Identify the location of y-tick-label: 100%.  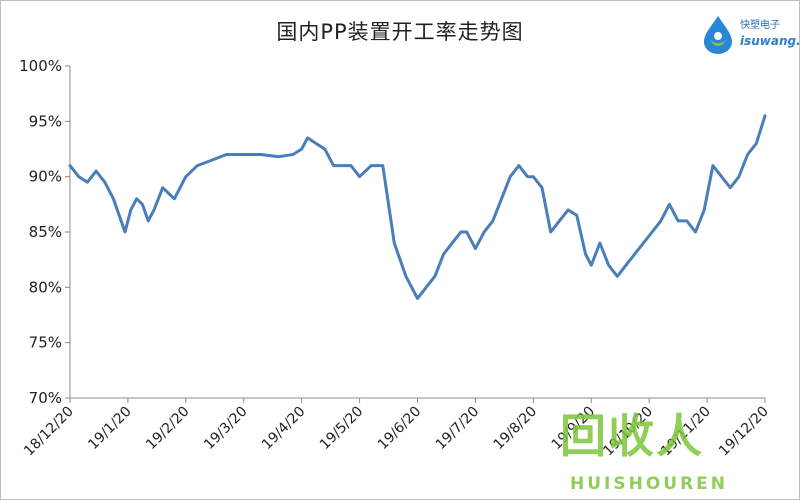
(40, 66).